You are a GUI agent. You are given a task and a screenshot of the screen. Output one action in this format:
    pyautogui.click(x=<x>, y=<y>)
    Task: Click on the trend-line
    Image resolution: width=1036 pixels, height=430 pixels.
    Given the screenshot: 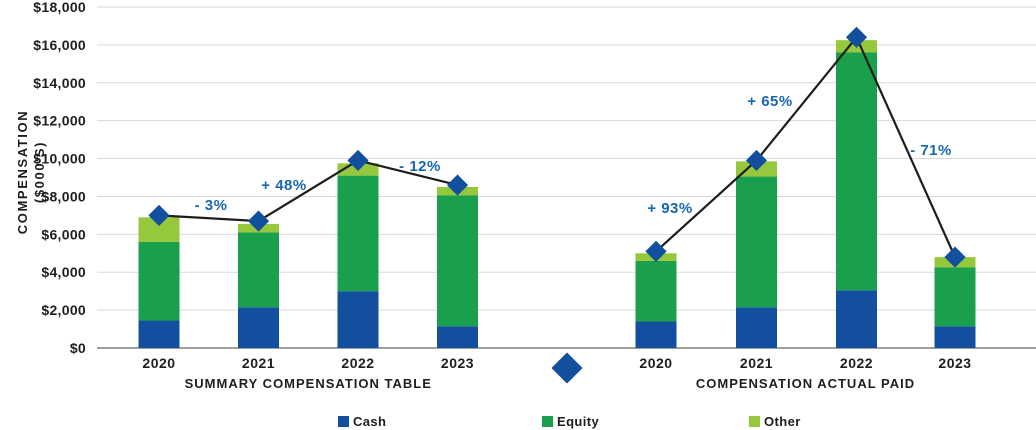 What is the action you would take?
    pyautogui.click(x=308, y=191)
    